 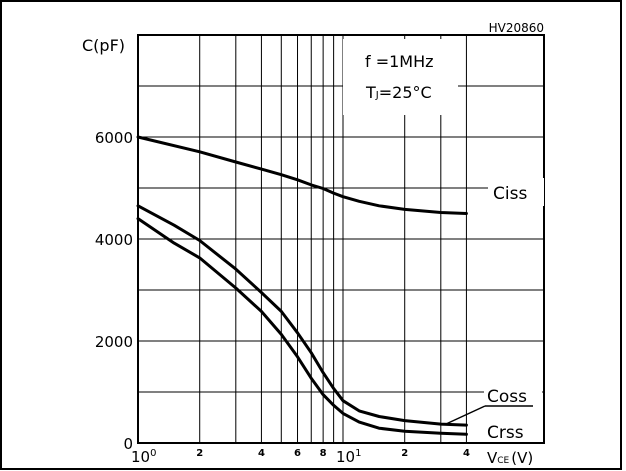 I want to click on x-tick-labels: 100 2 4 6 8 10¹ 2 4, so click(x=300, y=457).